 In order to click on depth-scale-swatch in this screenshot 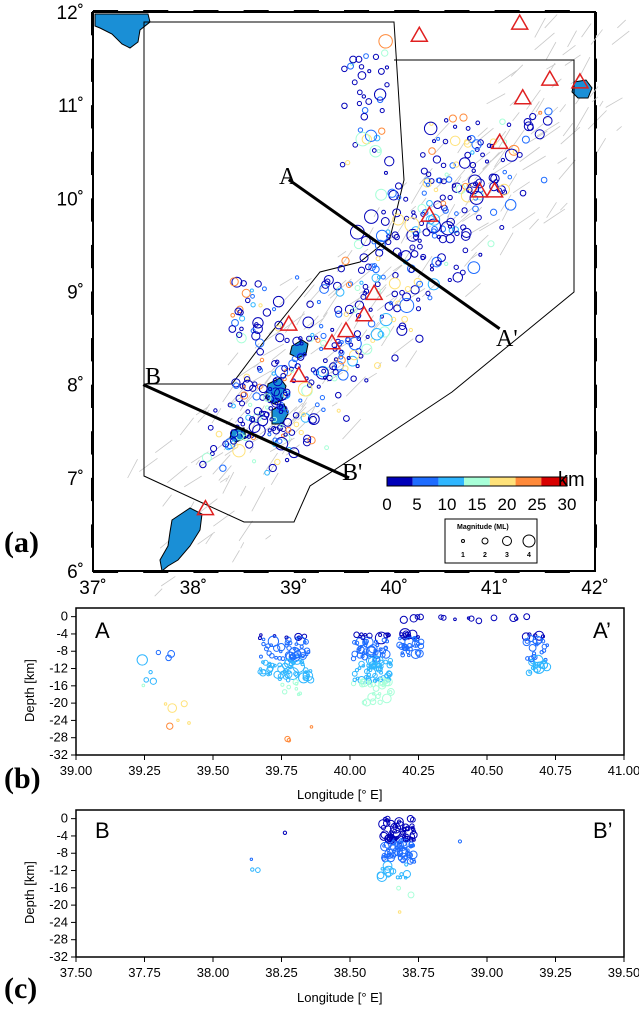, I will do `click(502, 481)`.